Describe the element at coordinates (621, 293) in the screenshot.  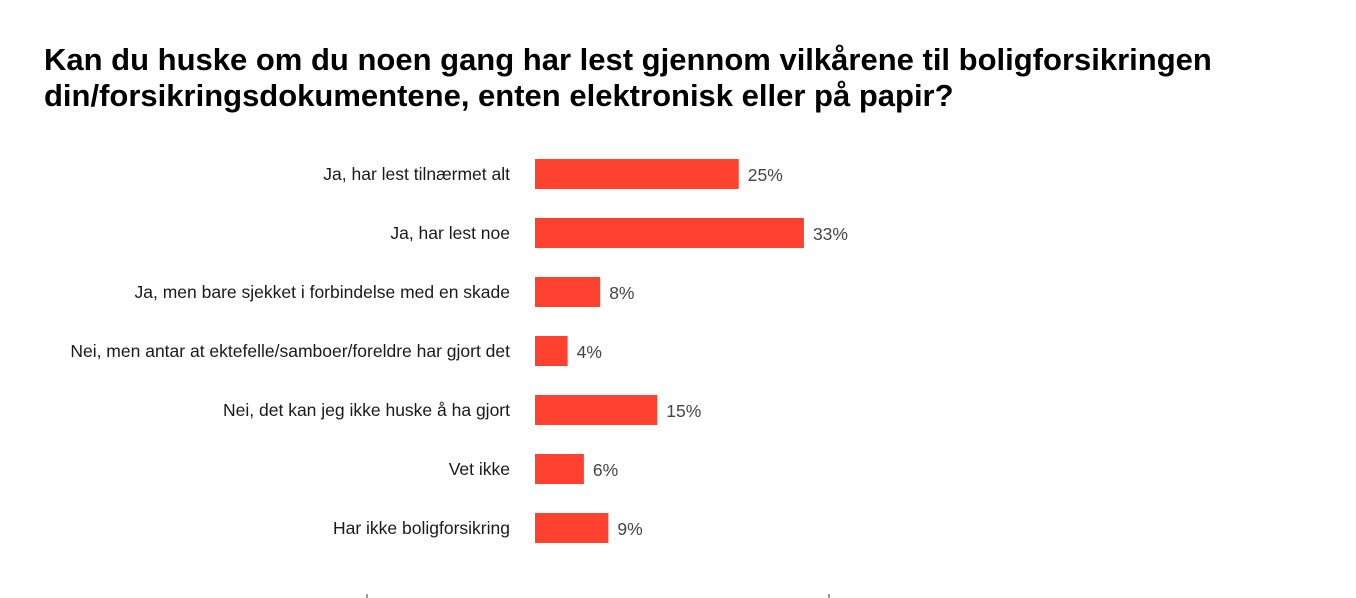
I see `value-label: 8%` at that location.